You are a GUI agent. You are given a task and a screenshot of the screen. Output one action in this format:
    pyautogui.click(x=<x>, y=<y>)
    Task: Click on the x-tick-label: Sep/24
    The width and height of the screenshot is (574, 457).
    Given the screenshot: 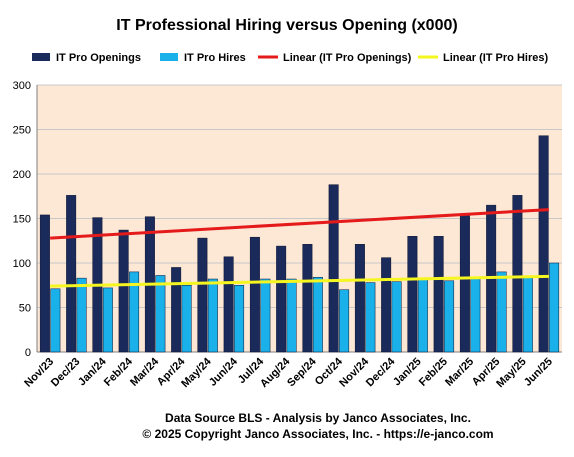 What is the action you would take?
    pyautogui.click(x=302, y=372)
    